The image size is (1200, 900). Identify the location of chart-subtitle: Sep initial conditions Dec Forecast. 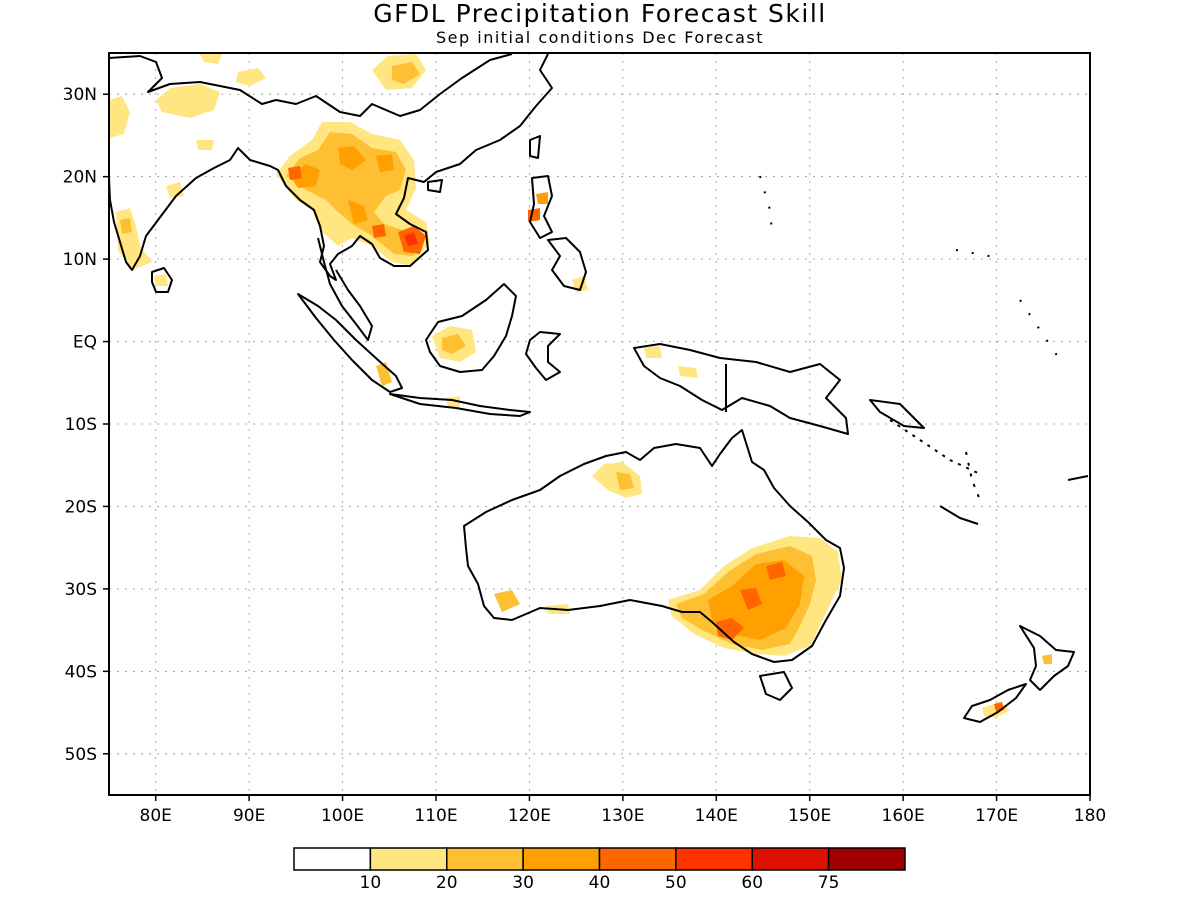
(600, 37).